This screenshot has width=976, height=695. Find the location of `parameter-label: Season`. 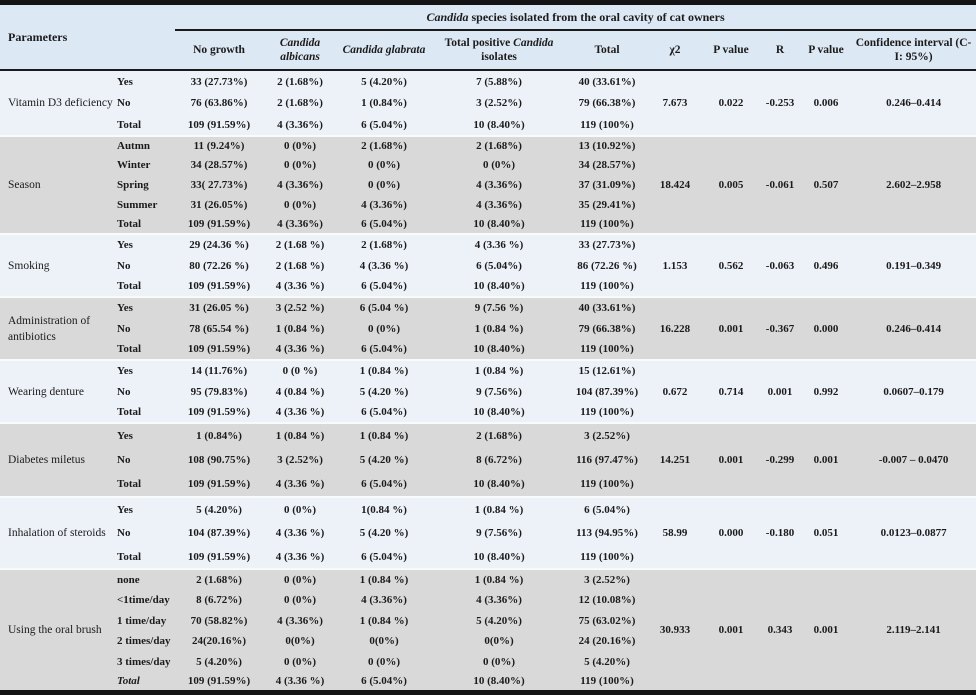

parameter-label: Season is located at coordinates (24, 185).